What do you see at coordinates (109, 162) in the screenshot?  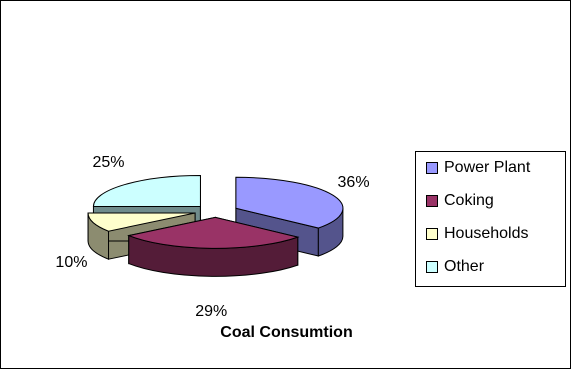 I see `data-label-other: 25%` at bounding box center [109, 162].